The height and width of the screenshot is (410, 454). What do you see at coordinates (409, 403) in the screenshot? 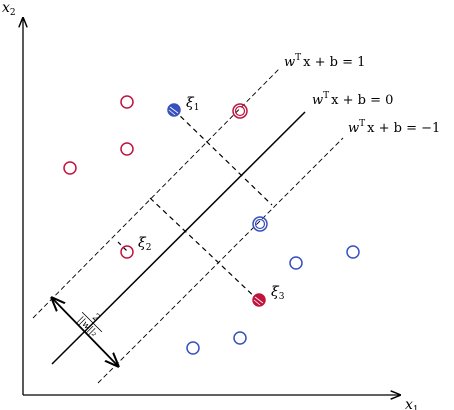
I see `x-axis-label-name: x` at bounding box center [409, 403].